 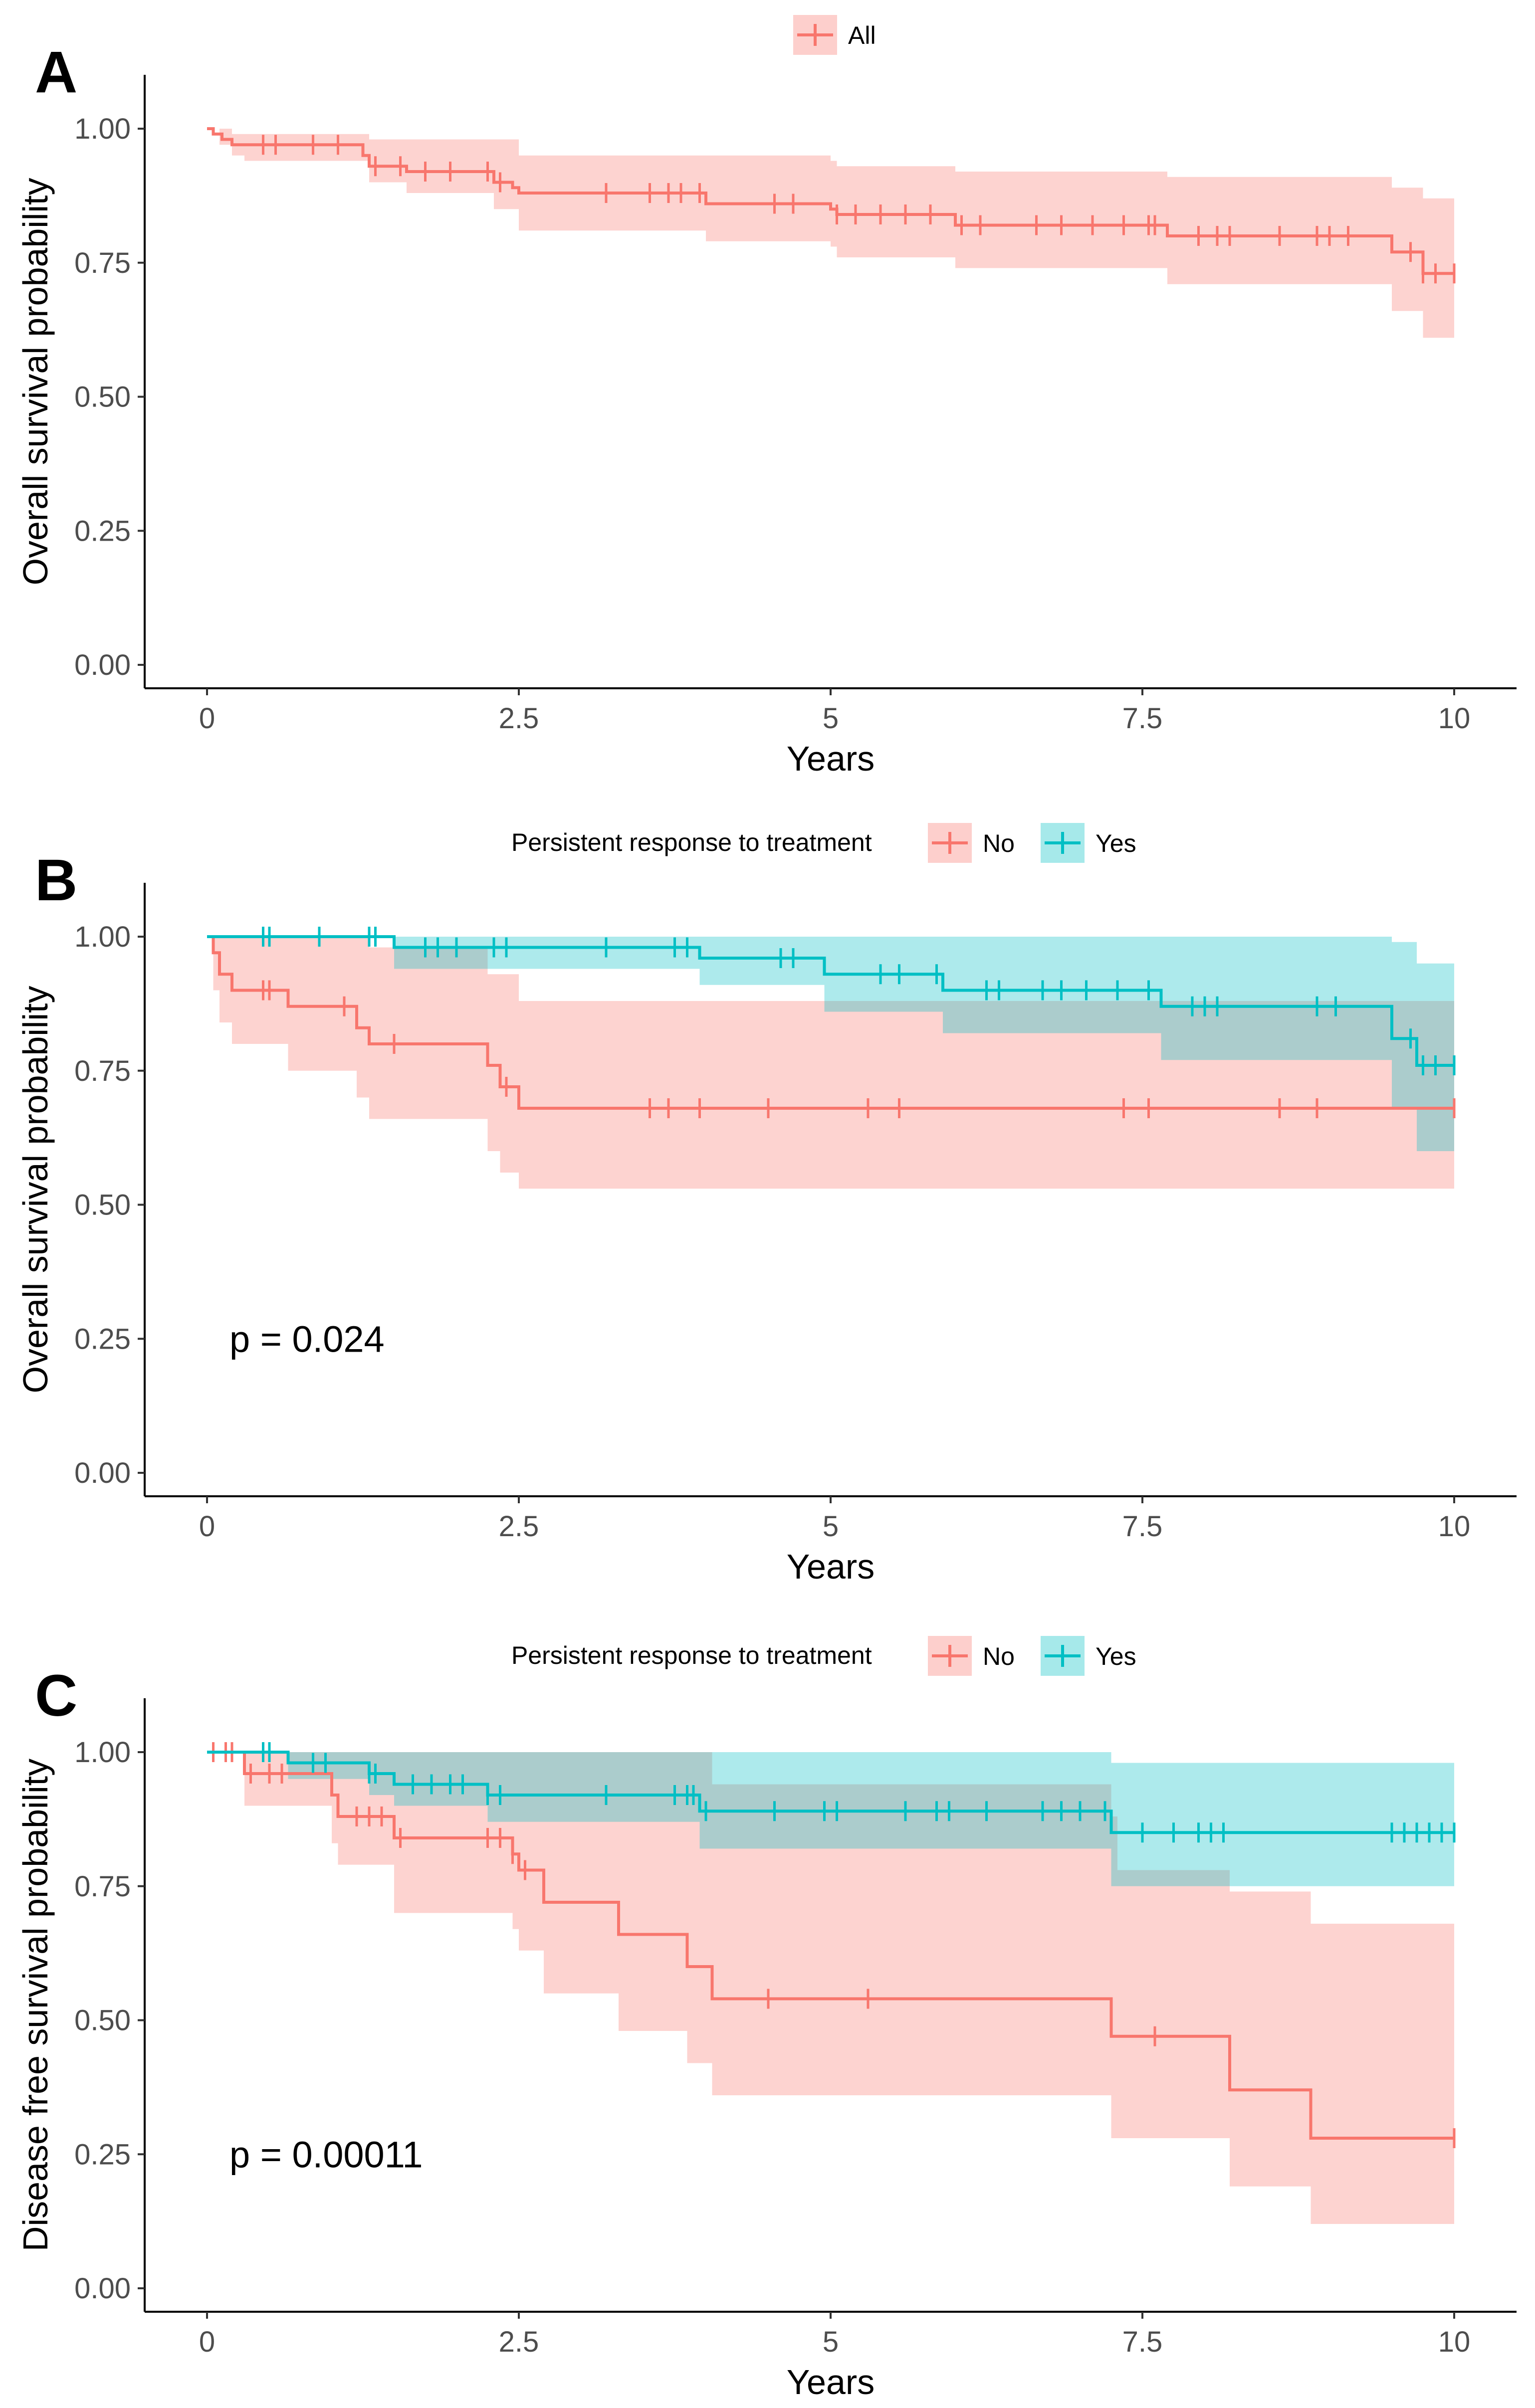 I want to click on survival-curve-yes, so click(x=831, y=1001).